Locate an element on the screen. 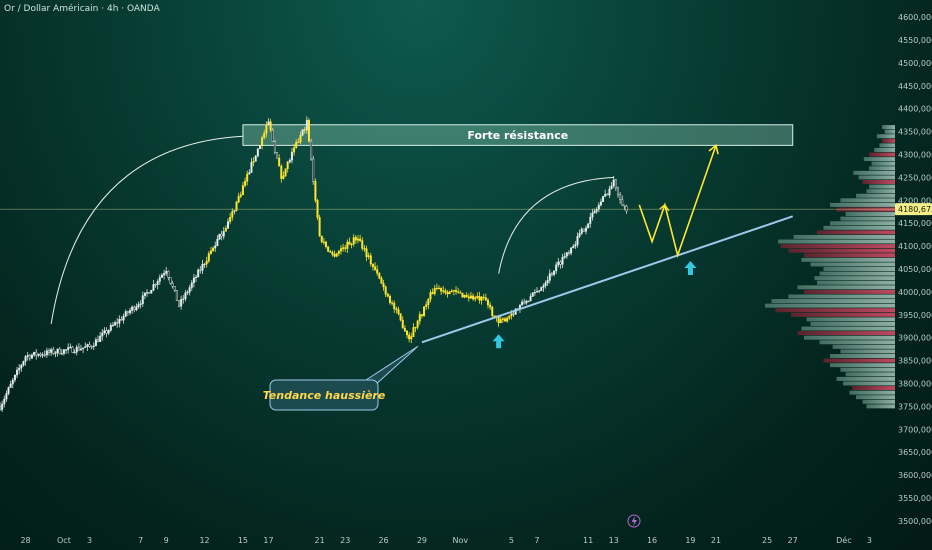 The image size is (932, 550). trendline is located at coordinates (607, 279).